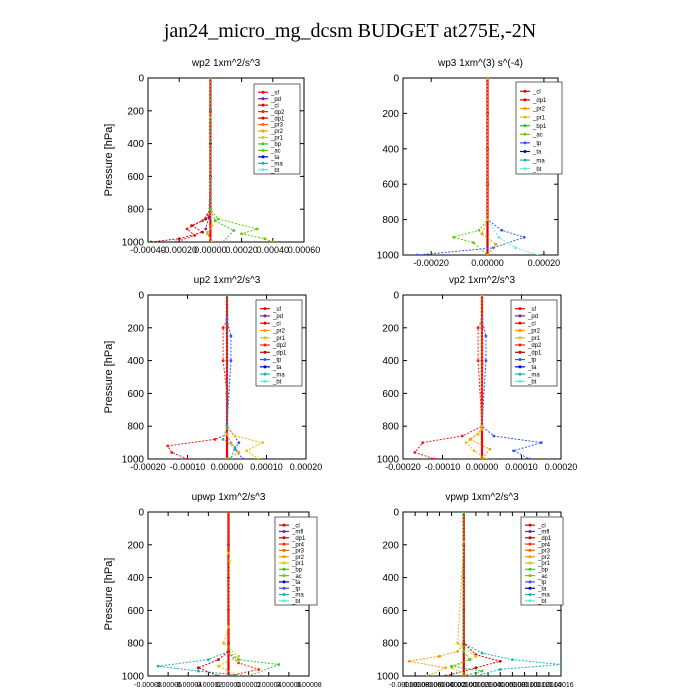  I want to click on y-tick-label: 200, so click(390, 114).